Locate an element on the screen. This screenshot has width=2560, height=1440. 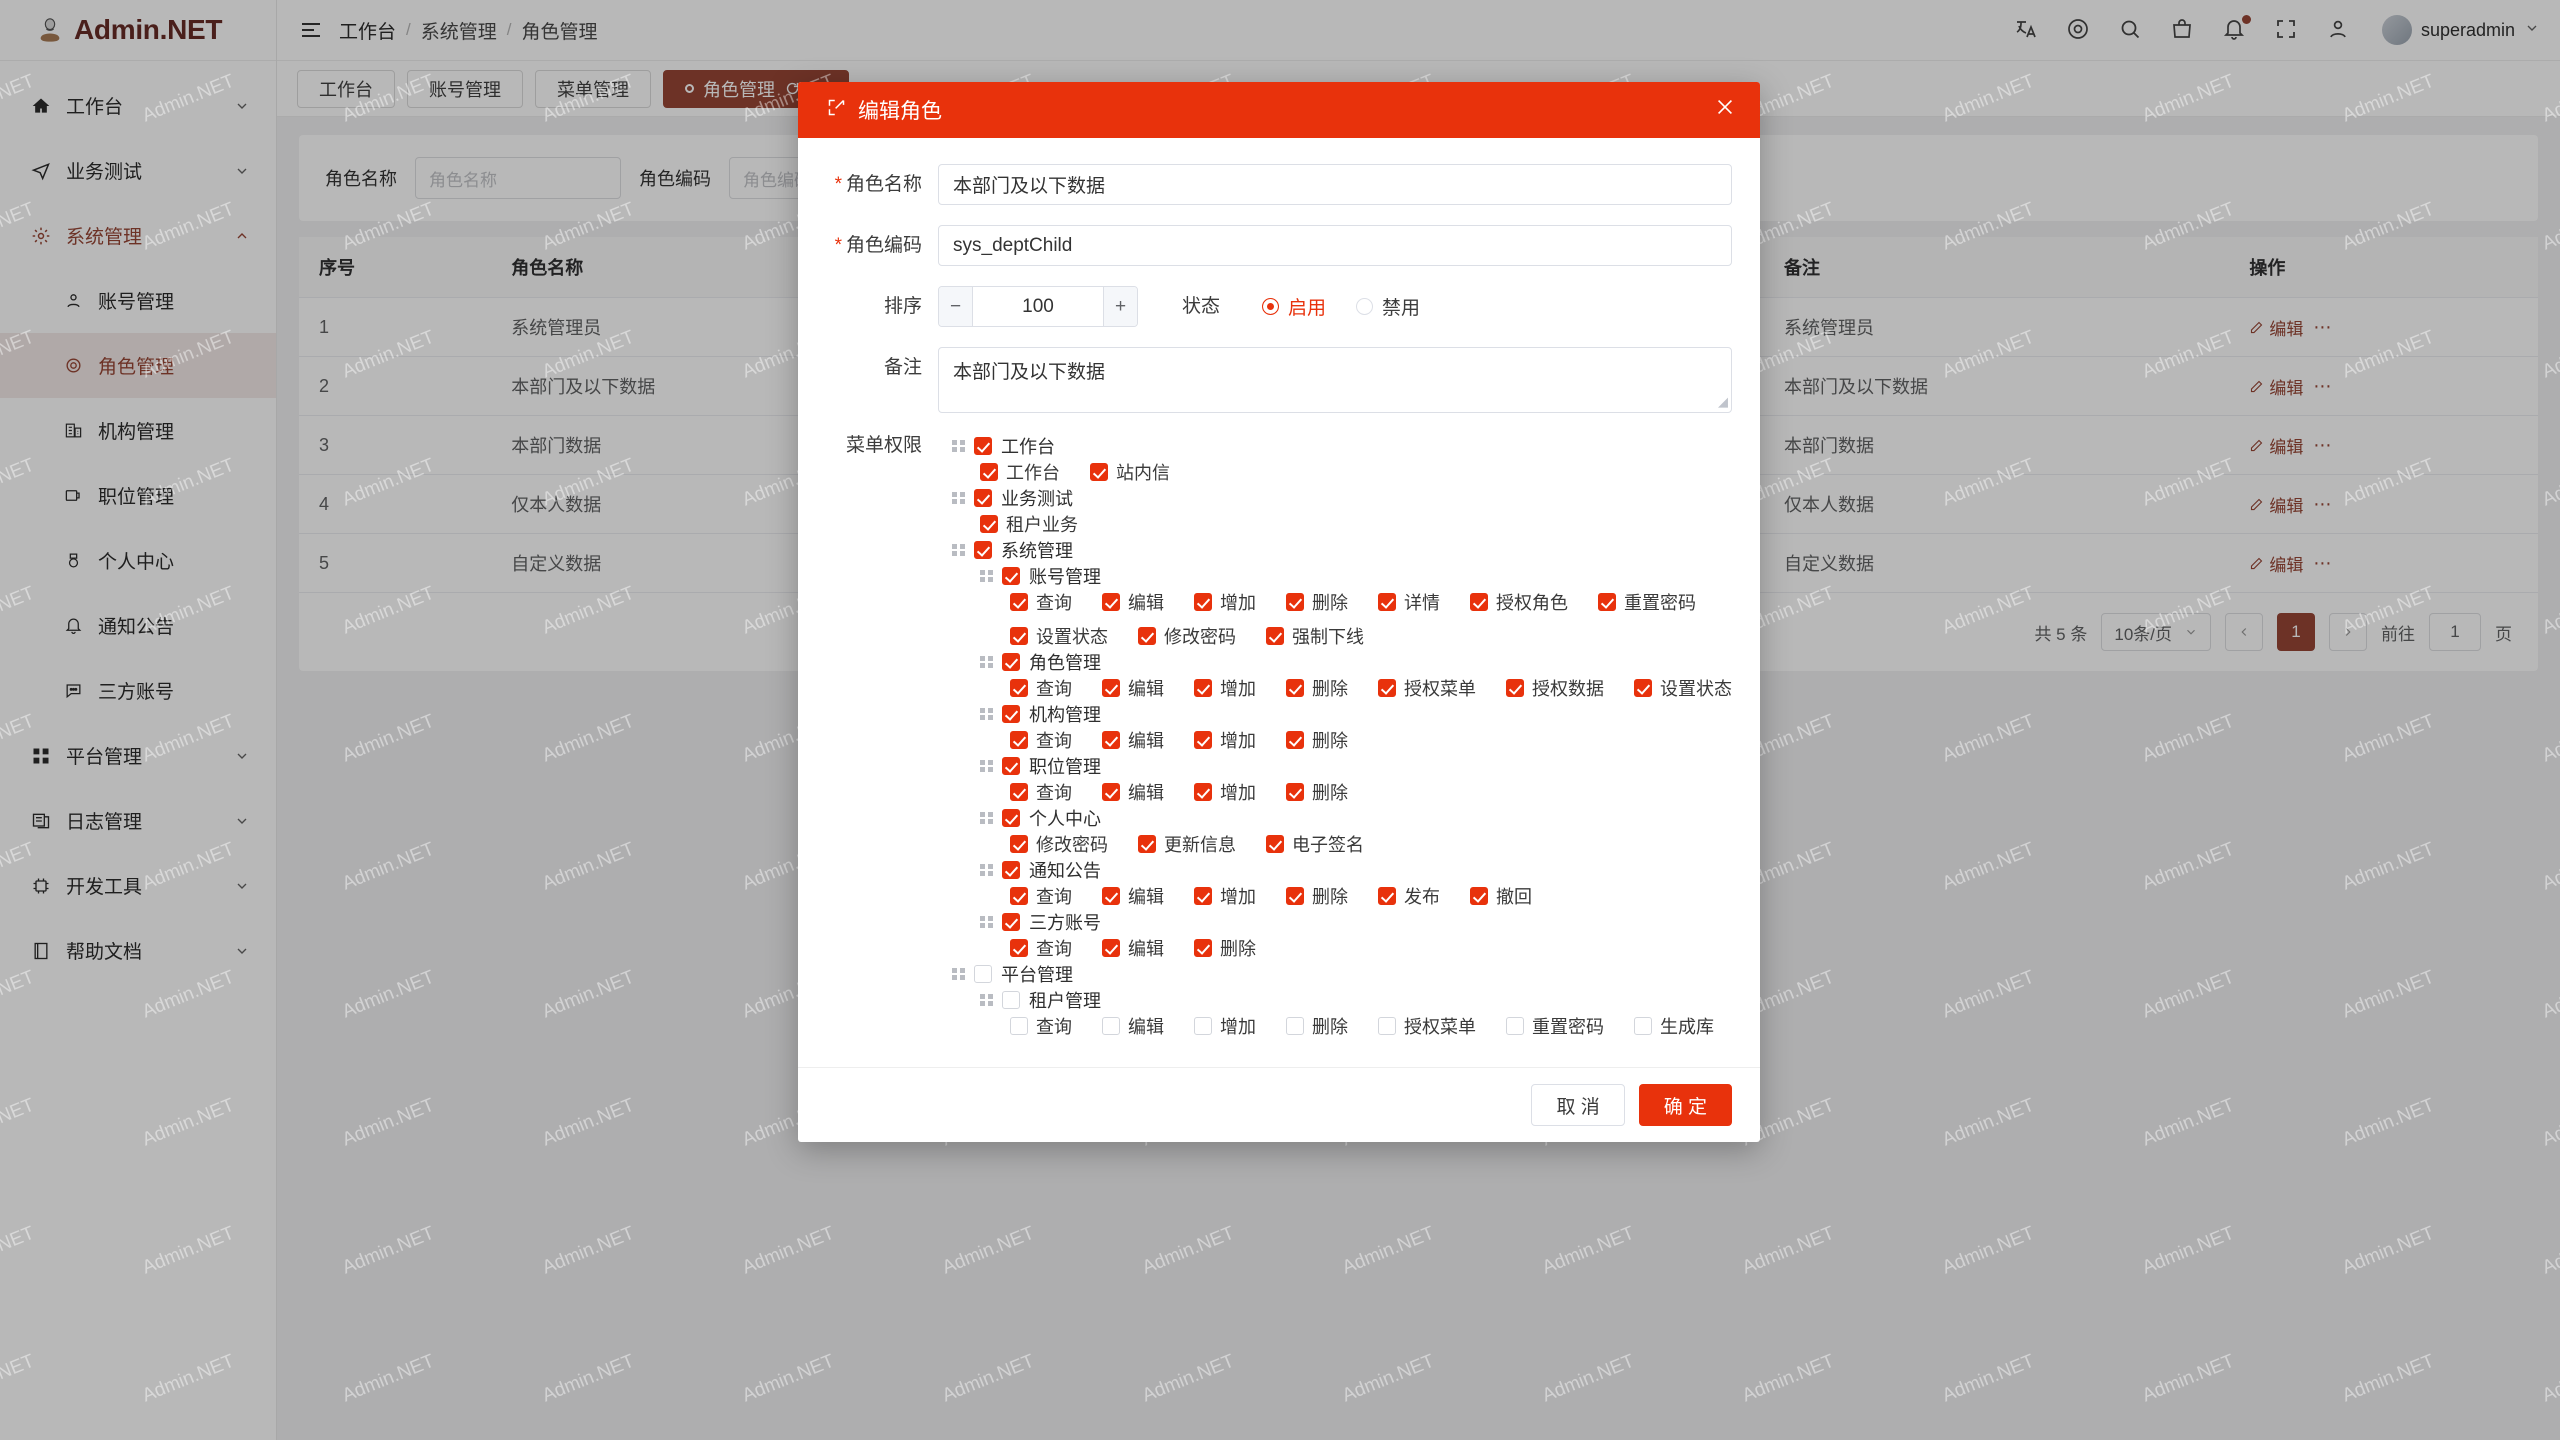
sidebar-item-role-management: 角色管理 is located at coordinates (138, 365).